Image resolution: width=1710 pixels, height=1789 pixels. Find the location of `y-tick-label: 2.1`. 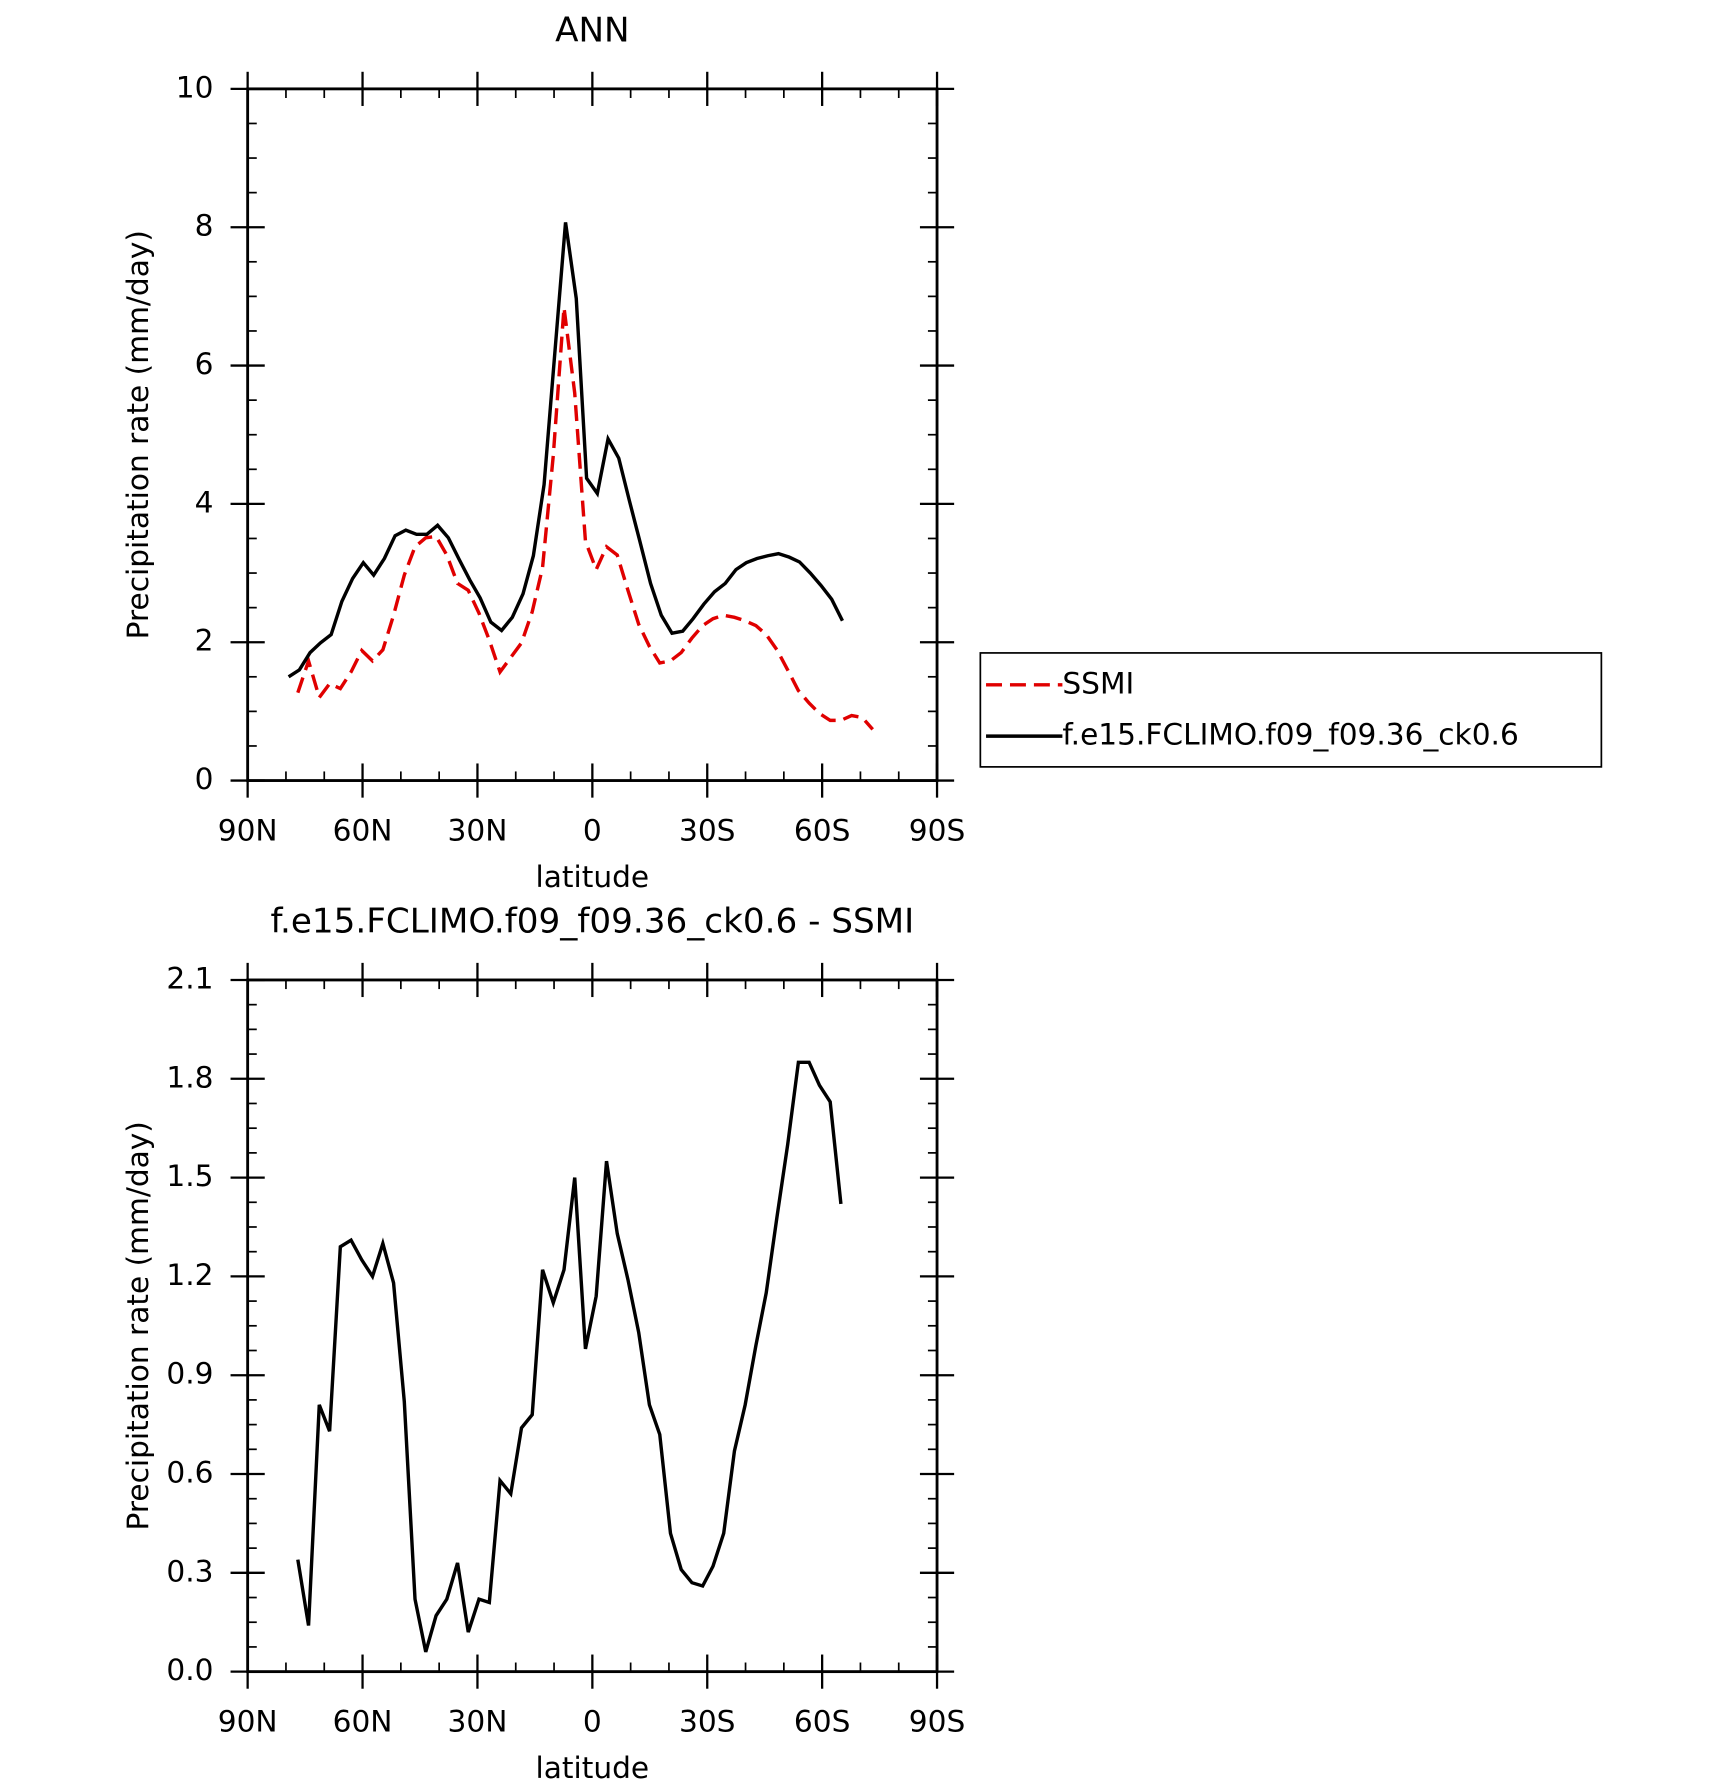

y-tick-label: 2.1 is located at coordinates (189, 978).